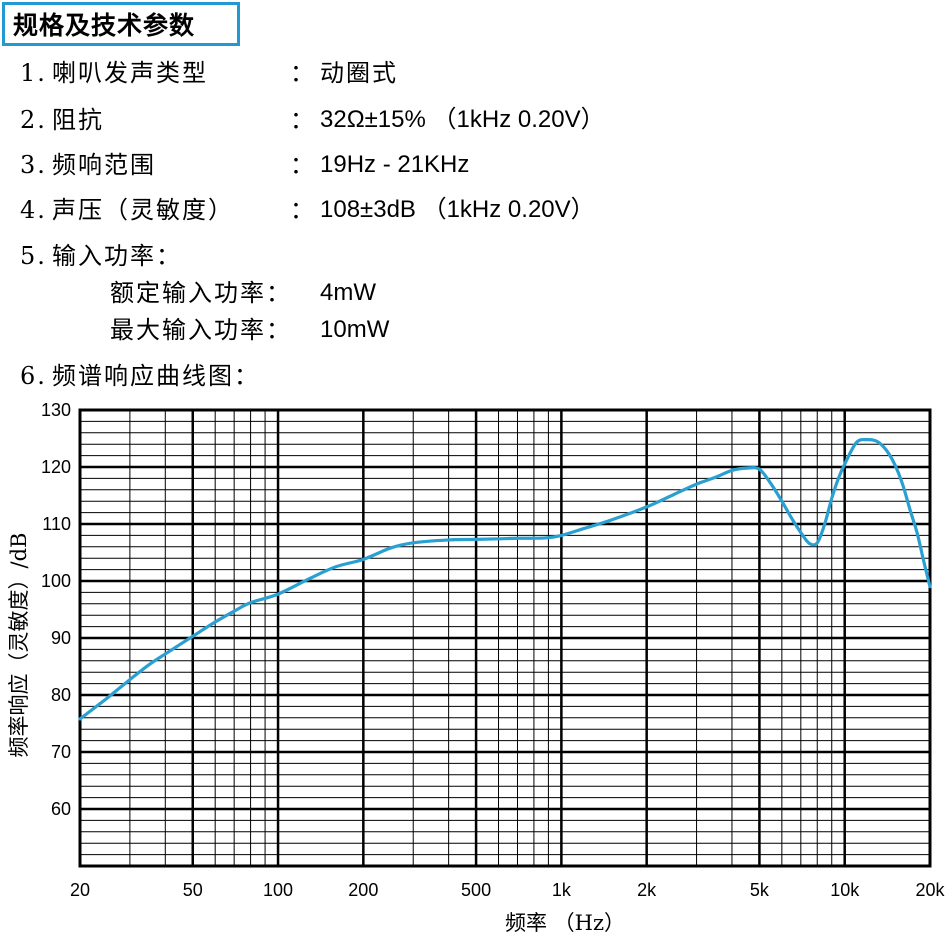 The image size is (948, 948). I want to click on spec-number: 3., so click(33, 165).